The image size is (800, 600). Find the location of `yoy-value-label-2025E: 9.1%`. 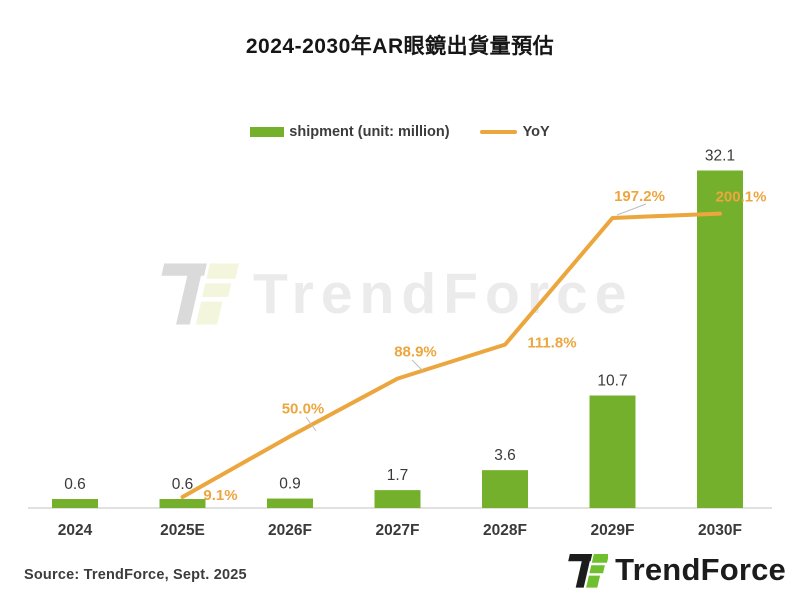

yoy-value-label-2025E: 9.1% is located at coordinates (220, 495).